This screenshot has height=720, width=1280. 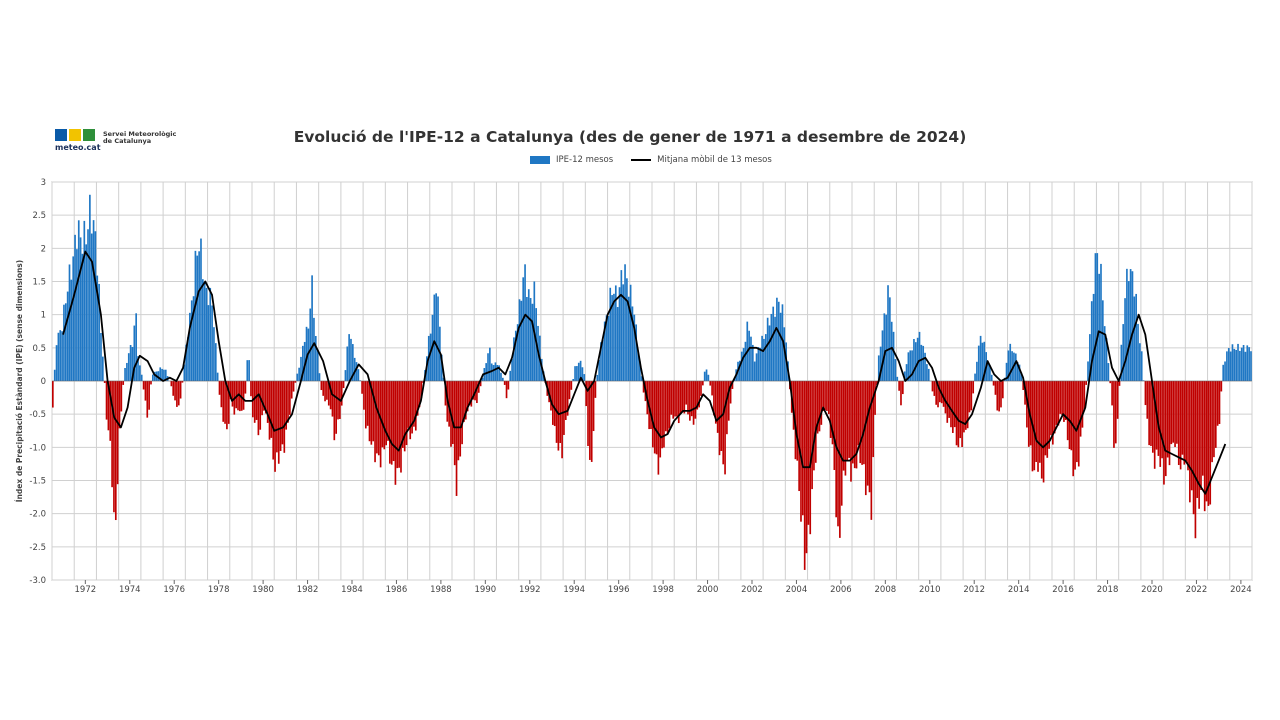 What do you see at coordinates (651, 162) in the screenshot?
I see `chart-legend: IPE-12 mesos Mitjana mòbil de 13 mesos` at bounding box center [651, 162].